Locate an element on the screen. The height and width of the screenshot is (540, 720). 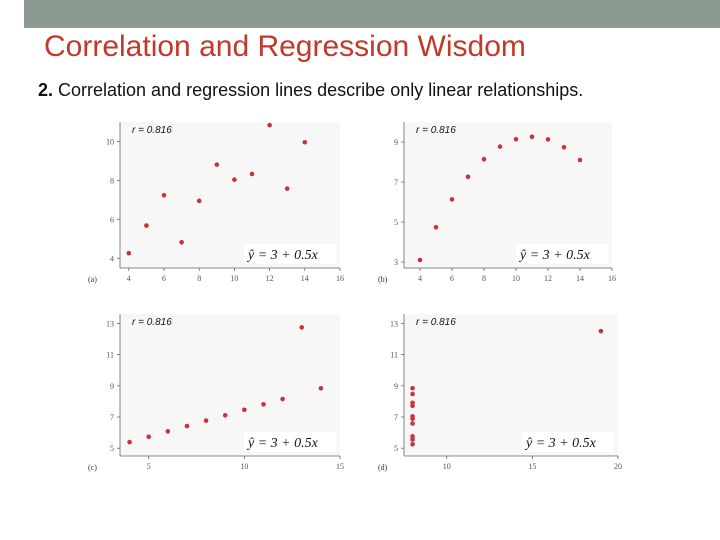
panel-label-a: (a) is located at coordinates (92, 279).